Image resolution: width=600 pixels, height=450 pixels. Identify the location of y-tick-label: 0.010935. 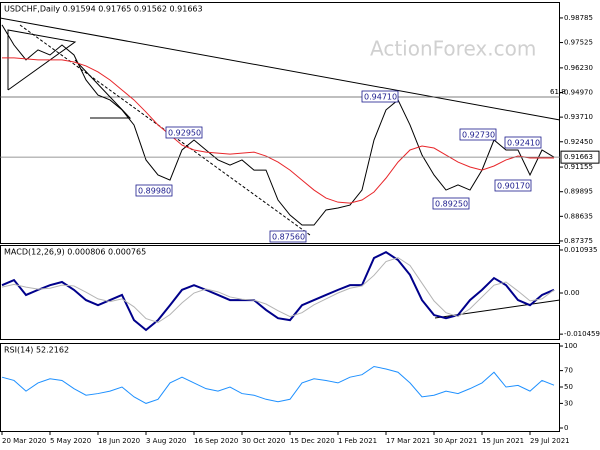
(580, 250).